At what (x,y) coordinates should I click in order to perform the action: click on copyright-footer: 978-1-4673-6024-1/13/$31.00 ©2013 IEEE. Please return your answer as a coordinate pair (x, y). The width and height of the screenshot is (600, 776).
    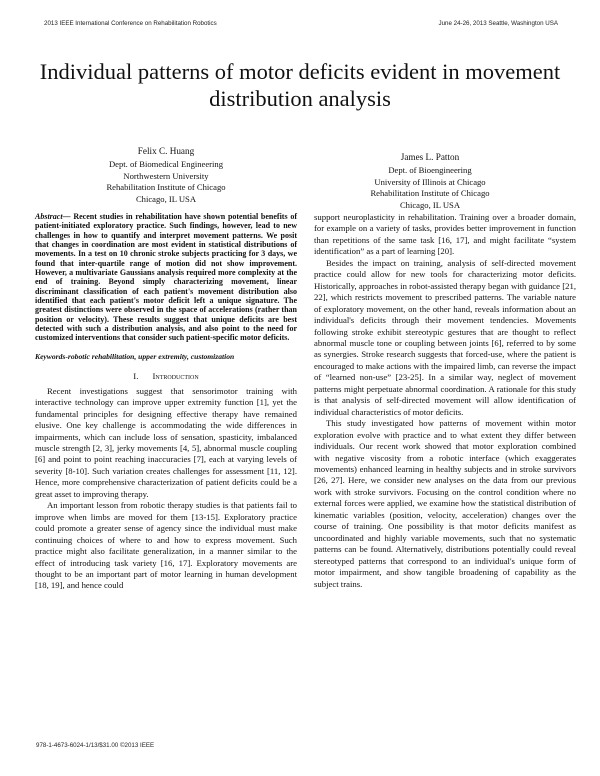
    Looking at the image, I should click on (95, 745).